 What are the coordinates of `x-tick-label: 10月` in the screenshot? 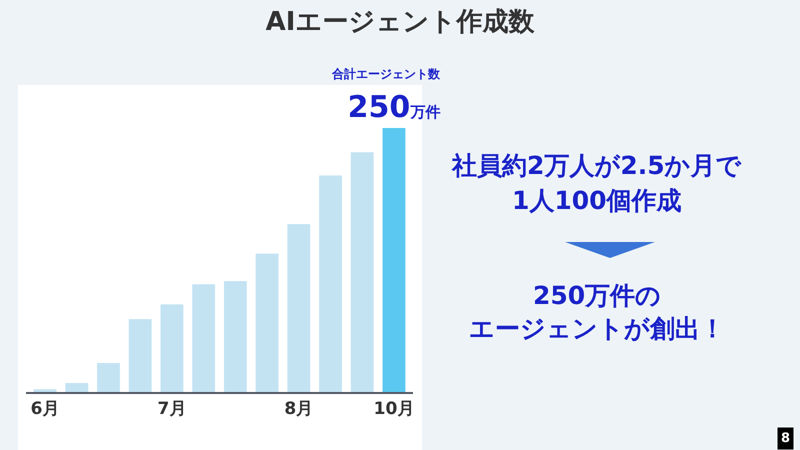 It's located at (394, 409).